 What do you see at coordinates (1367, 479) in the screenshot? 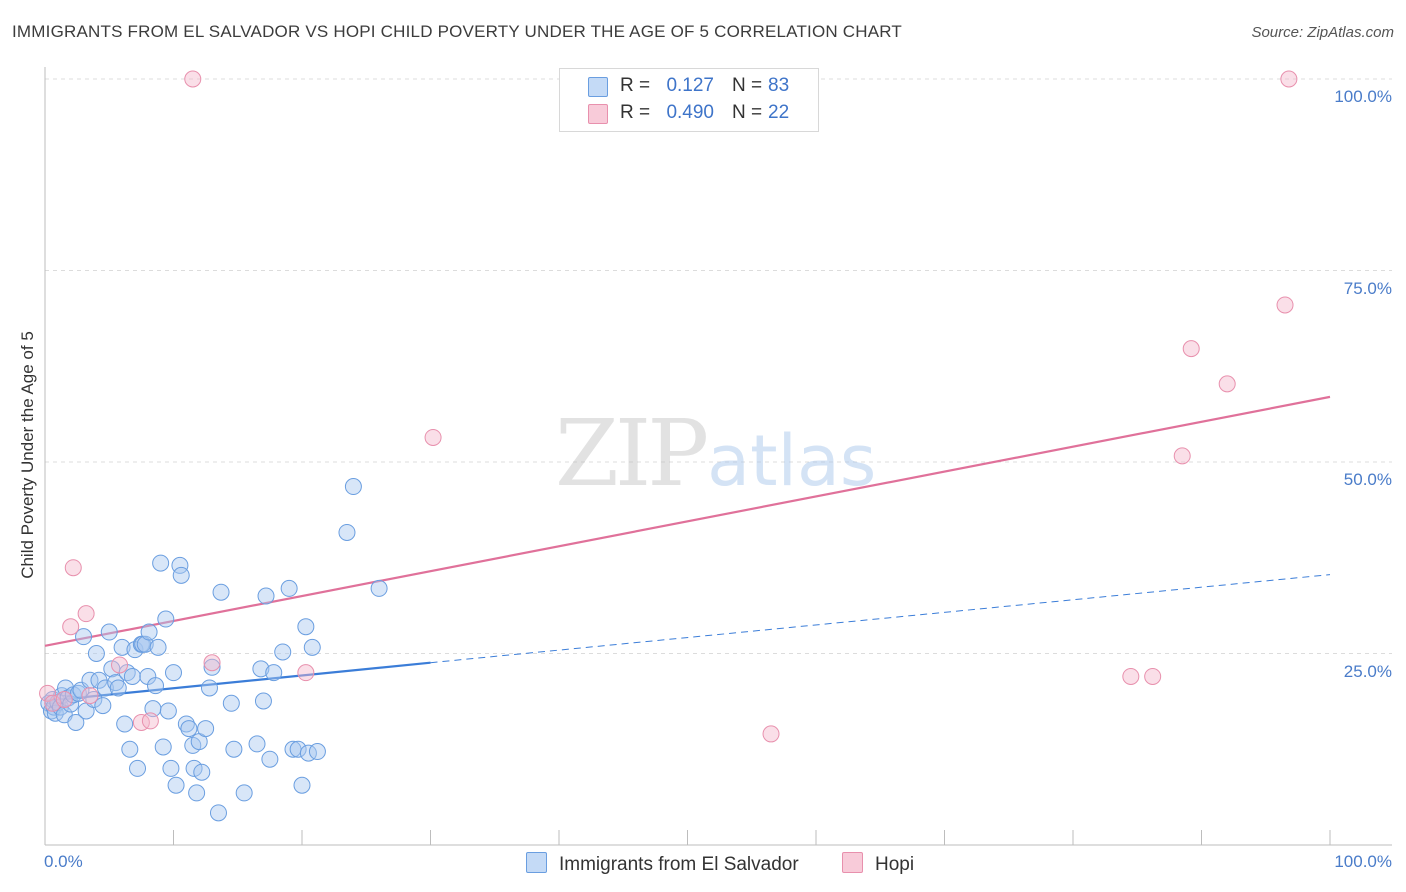
I see `y-tick-label-50: 50.0%` at bounding box center [1367, 479].